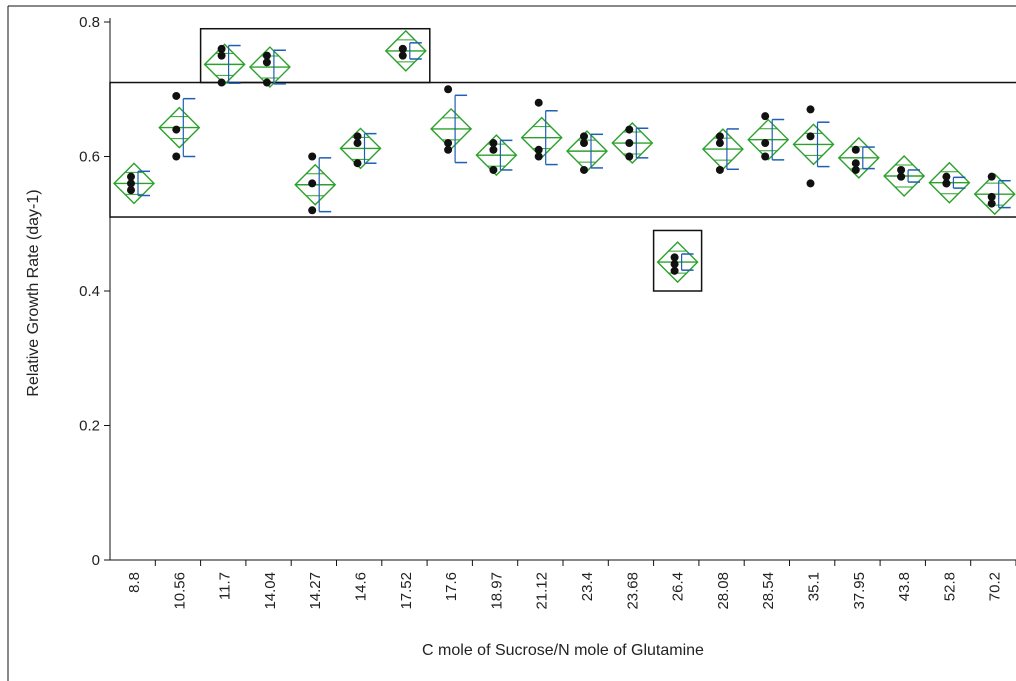 Image resolution: width=1016 pixels, height=681 pixels. Describe the element at coordinates (814, 586) in the screenshot. I see `x-tick-label: 35.1` at that location.